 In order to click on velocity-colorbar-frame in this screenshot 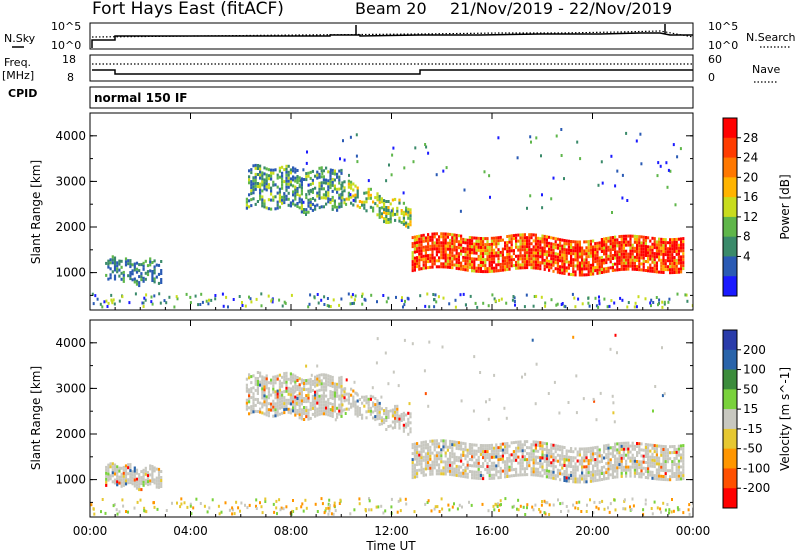, I will do `click(730, 419)`.